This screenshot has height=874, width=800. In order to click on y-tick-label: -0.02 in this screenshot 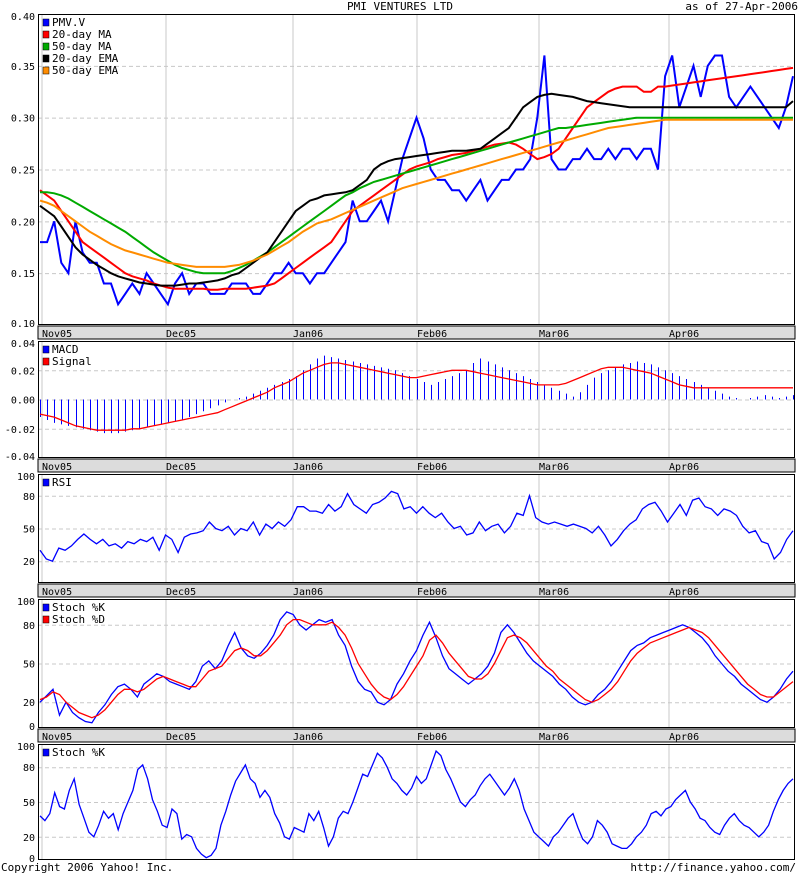, I will do `click(20, 430)`.